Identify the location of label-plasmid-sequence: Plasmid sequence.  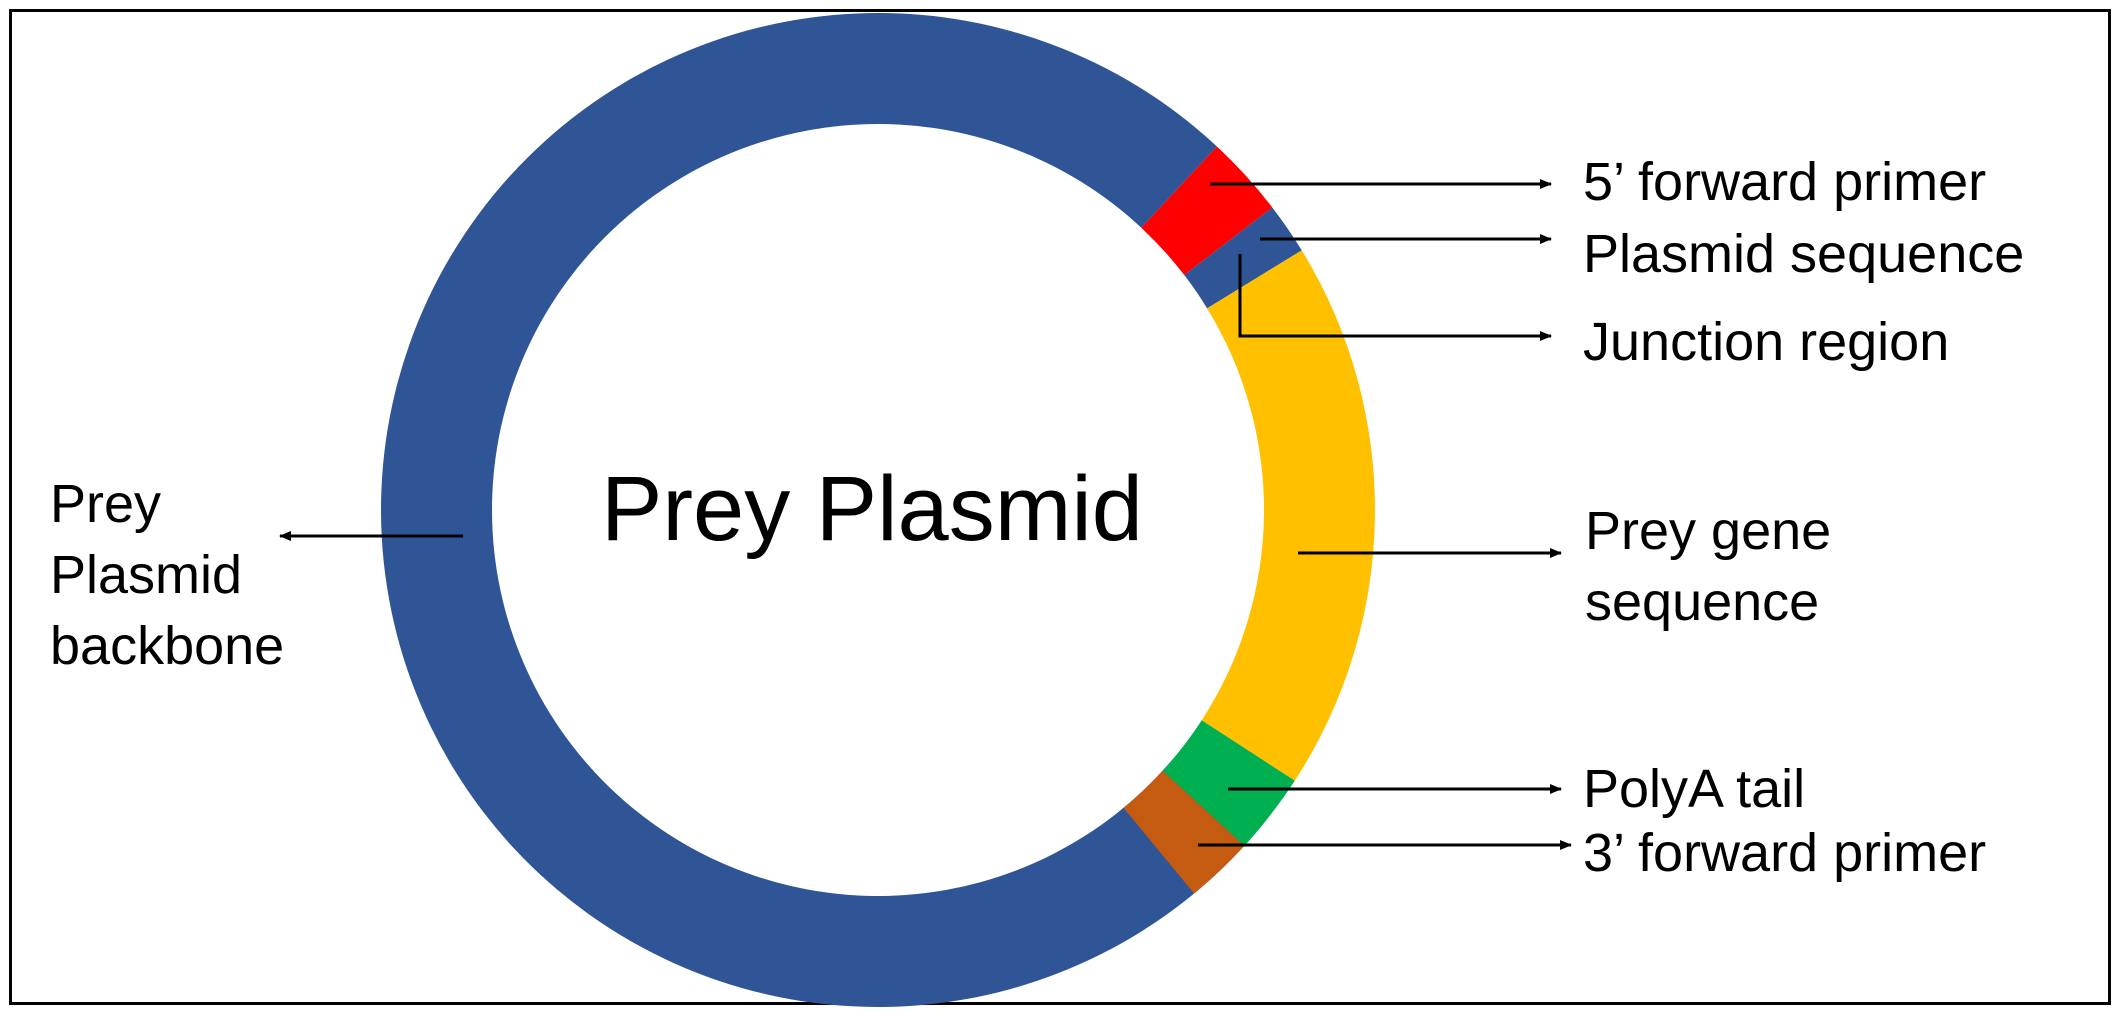
(1803, 254).